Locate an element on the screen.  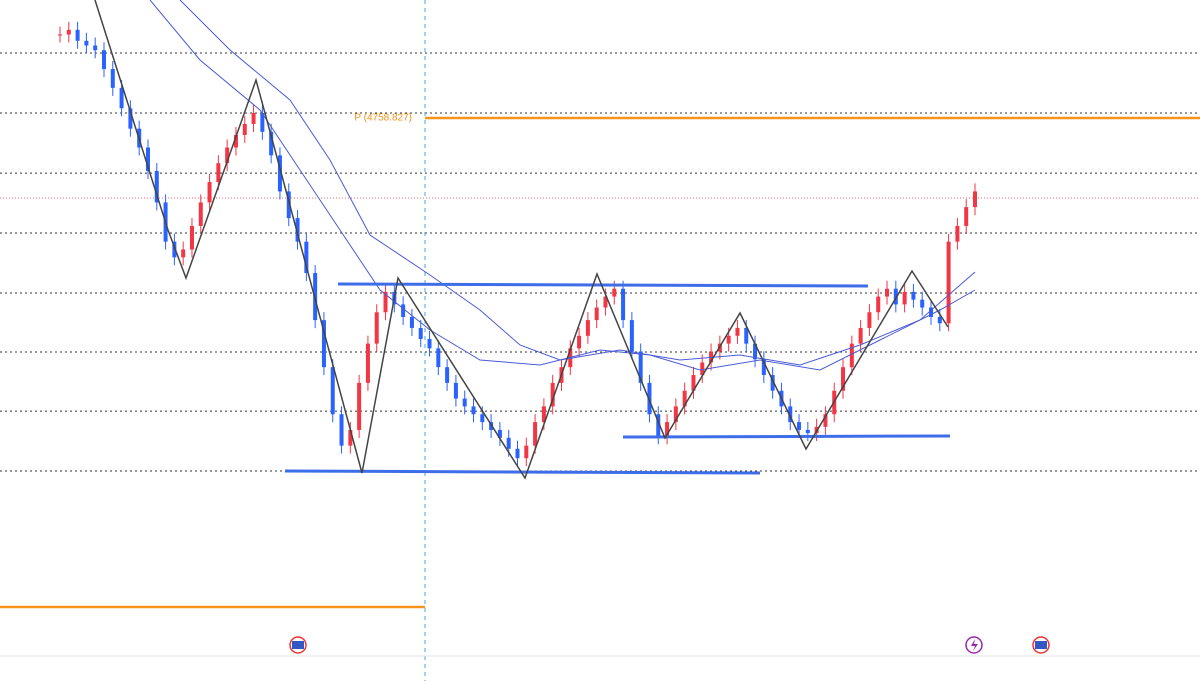
price-line-label: P (4758.827) is located at coordinates (383, 118).